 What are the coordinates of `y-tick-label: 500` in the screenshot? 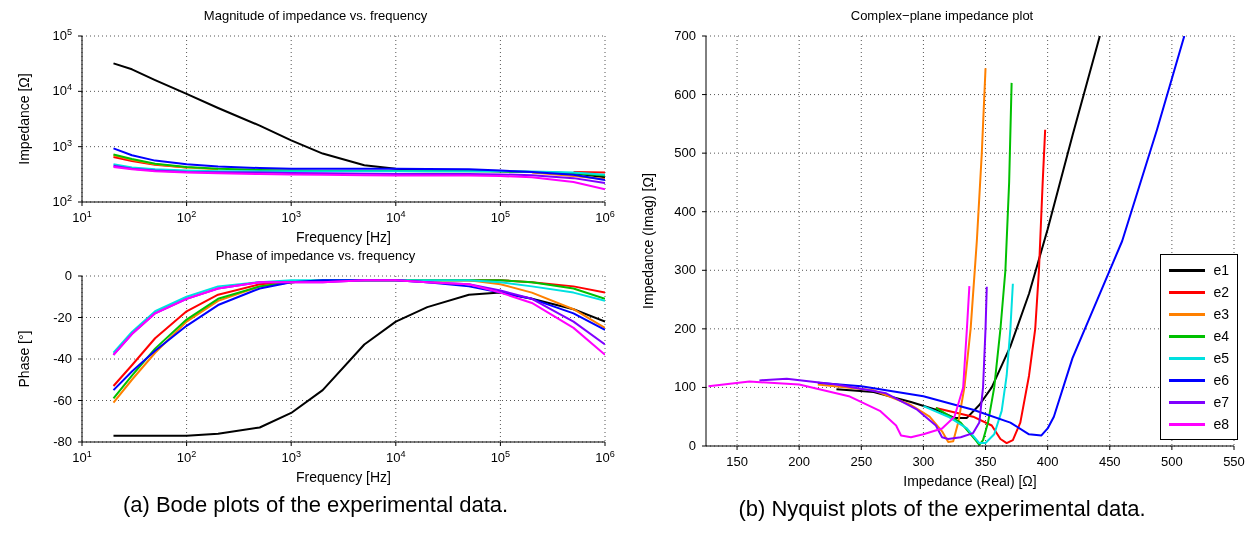 It's located at (685, 153).